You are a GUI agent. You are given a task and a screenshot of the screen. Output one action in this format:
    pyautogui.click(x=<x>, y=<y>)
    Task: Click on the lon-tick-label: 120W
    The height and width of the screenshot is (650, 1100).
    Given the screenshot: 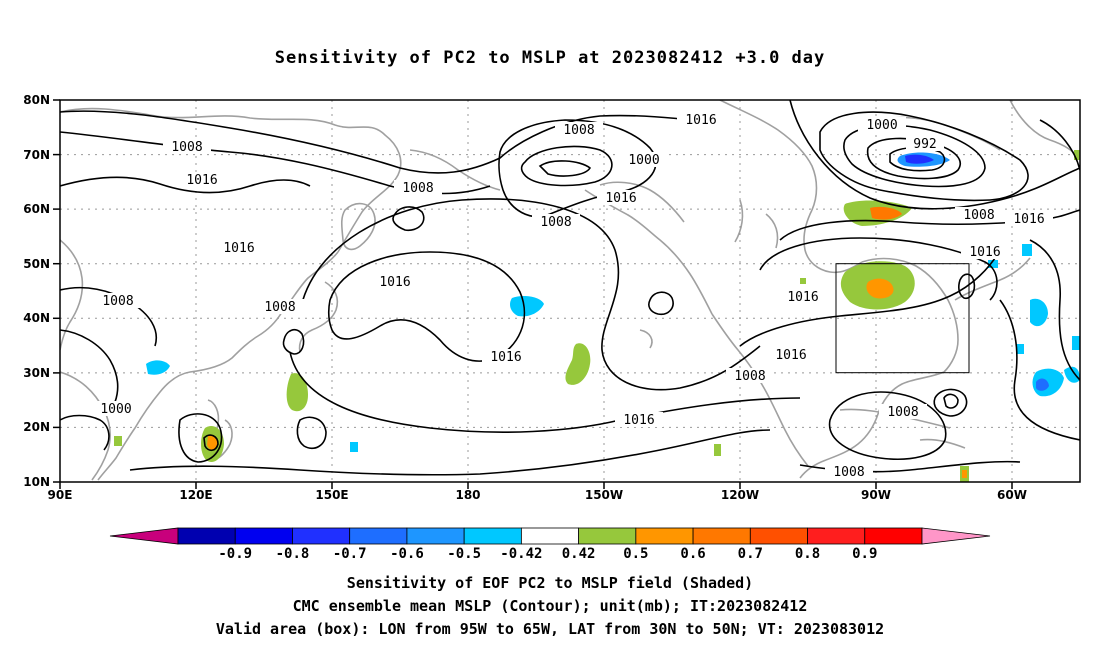 What is the action you would take?
    pyautogui.click(x=740, y=495)
    